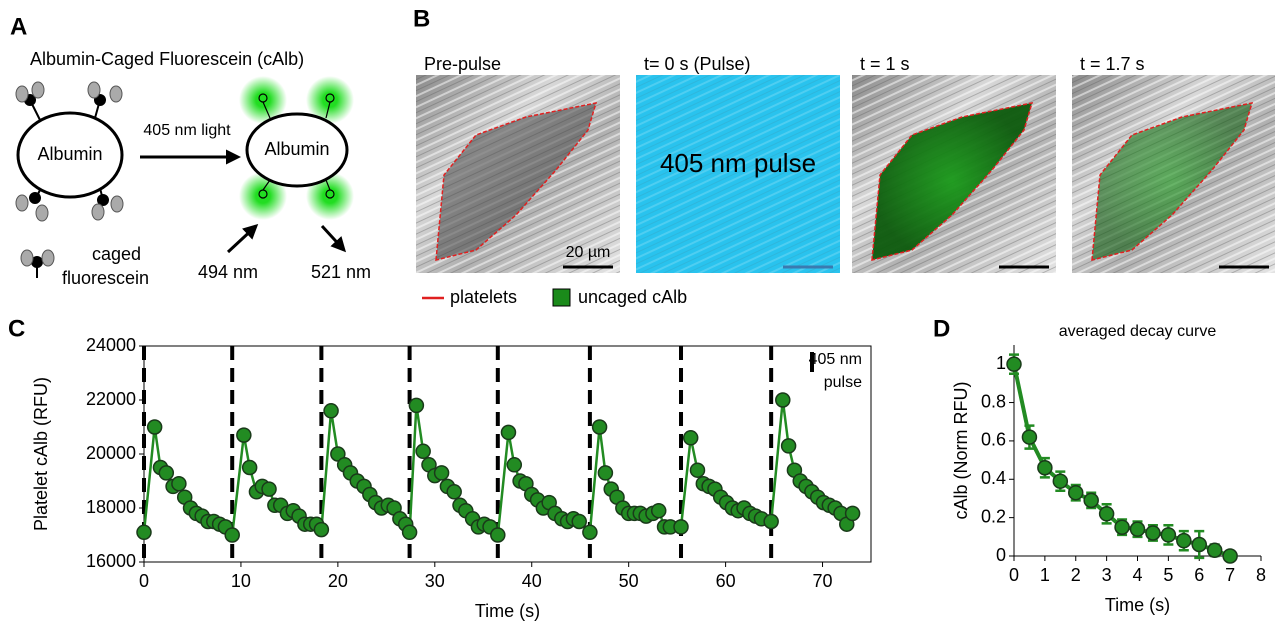 Image resolution: width=1275 pixels, height=630 pixels. What do you see at coordinates (738, 163) in the screenshot?
I see `pulse-text: 405 nm pulse` at bounding box center [738, 163].